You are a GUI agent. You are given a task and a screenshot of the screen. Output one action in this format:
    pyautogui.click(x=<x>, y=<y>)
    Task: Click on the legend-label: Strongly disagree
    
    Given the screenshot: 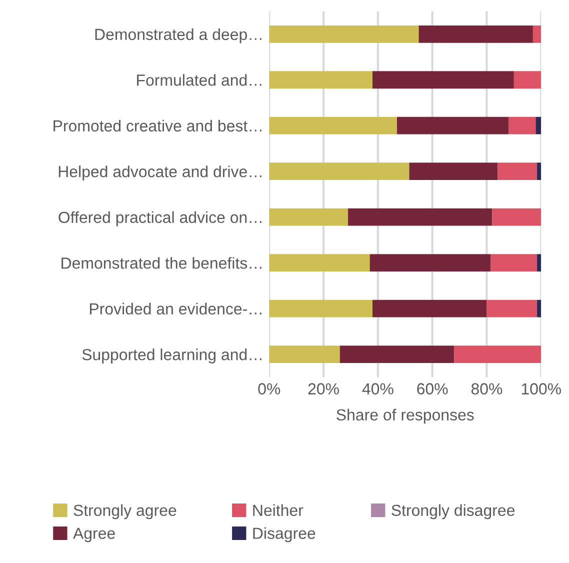 What is the action you would take?
    pyautogui.click(x=453, y=512)
    